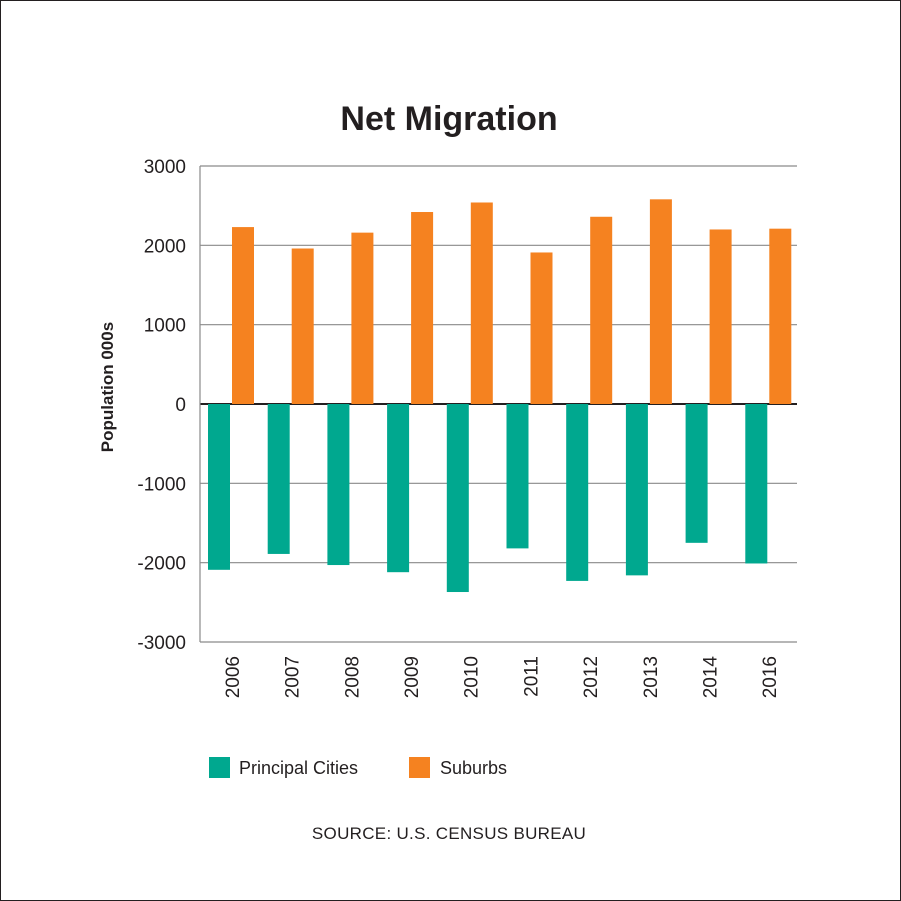 The height and width of the screenshot is (901, 901). What do you see at coordinates (107, 387) in the screenshot?
I see `y-axis-label: Population 000s` at bounding box center [107, 387].